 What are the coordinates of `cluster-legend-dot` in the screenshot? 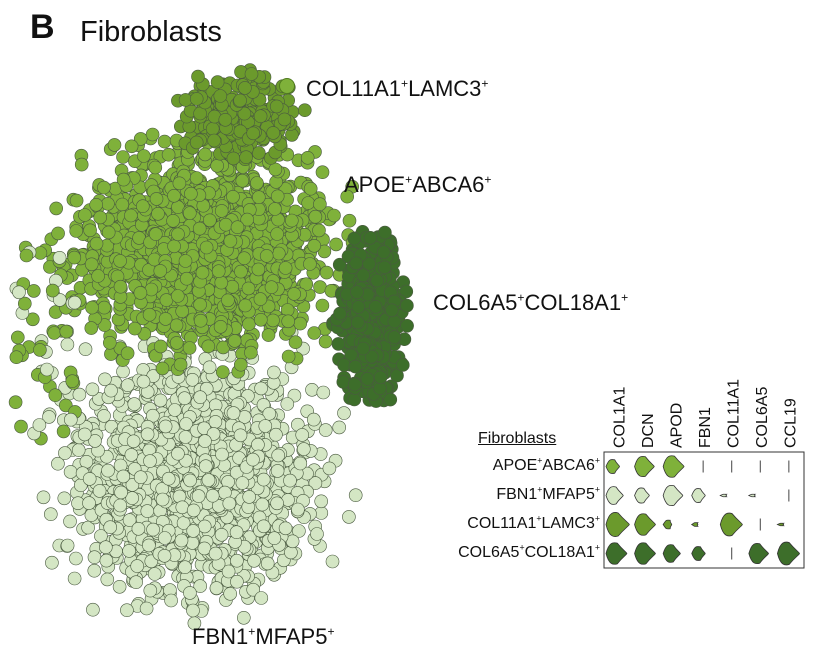 It's located at (287, 86).